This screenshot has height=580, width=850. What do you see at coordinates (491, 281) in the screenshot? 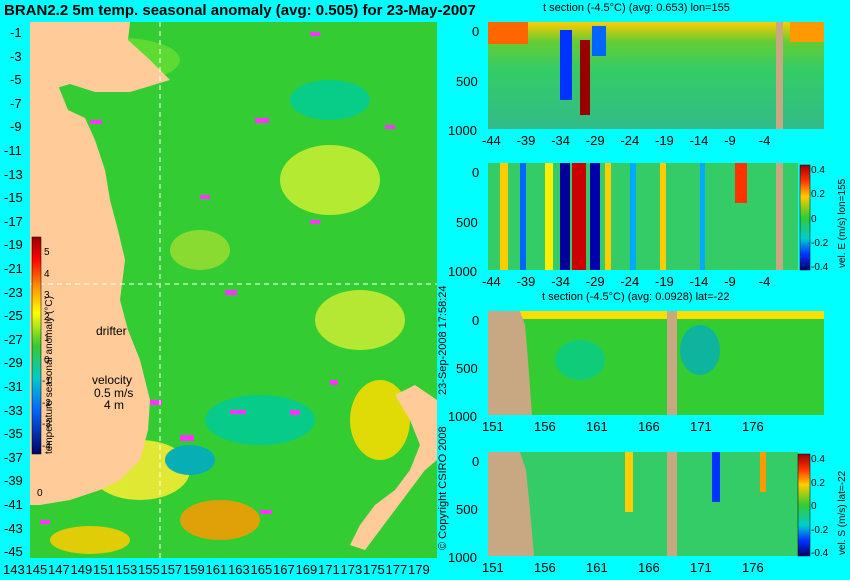
I see `section-2-x-tick: -44` at bounding box center [491, 281].